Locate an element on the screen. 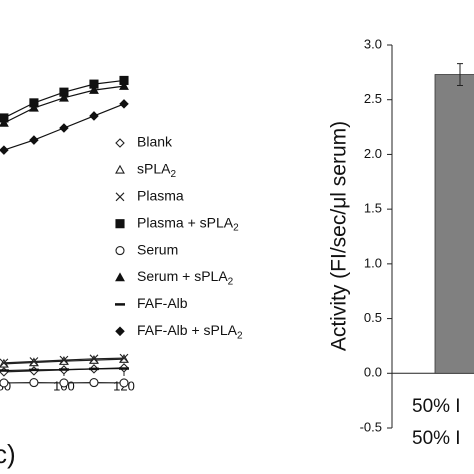 This screenshot has width=474, height=474. y-tick-label: 1.5 is located at coordinates (373, 208).